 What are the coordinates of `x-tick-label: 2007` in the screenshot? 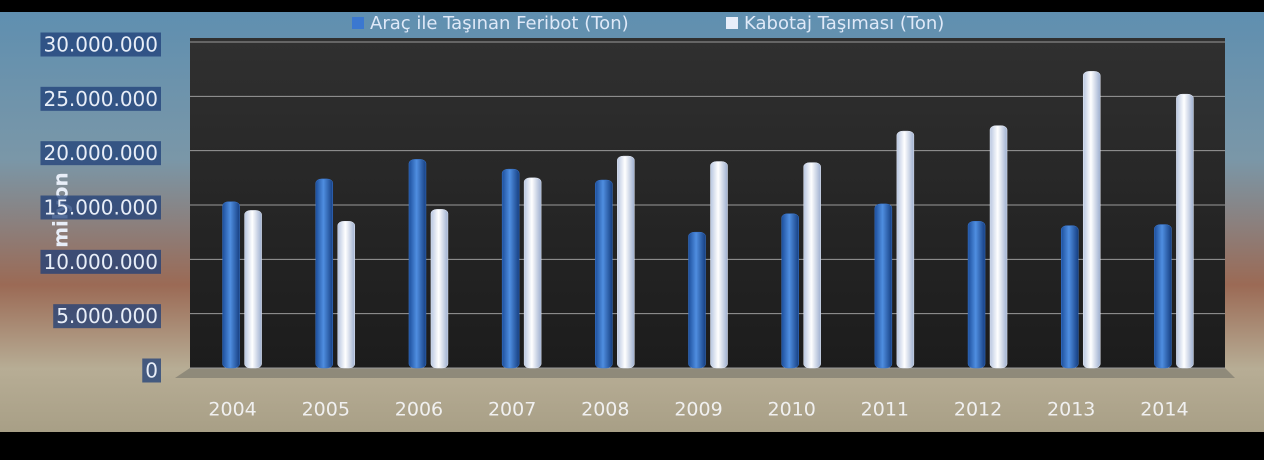 It's located at (512, 410).